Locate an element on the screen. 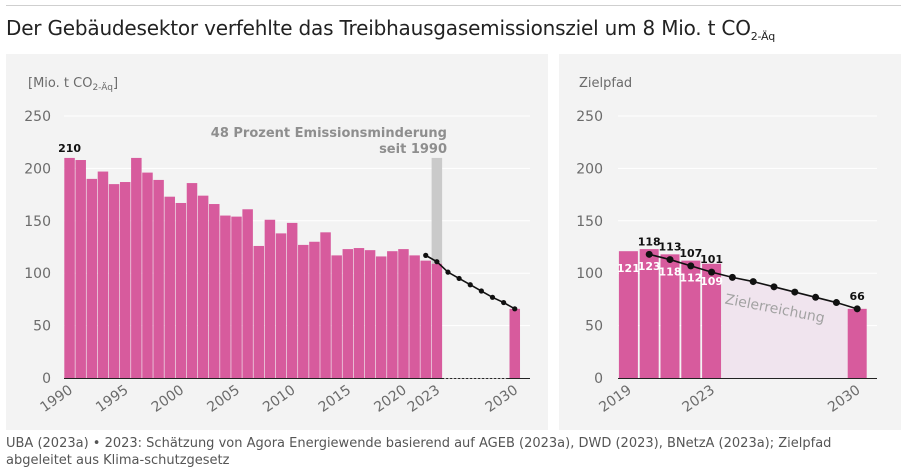 The height and width of the screenshot is (472, 907). bar-2008 is located at coordinates (270, 298).